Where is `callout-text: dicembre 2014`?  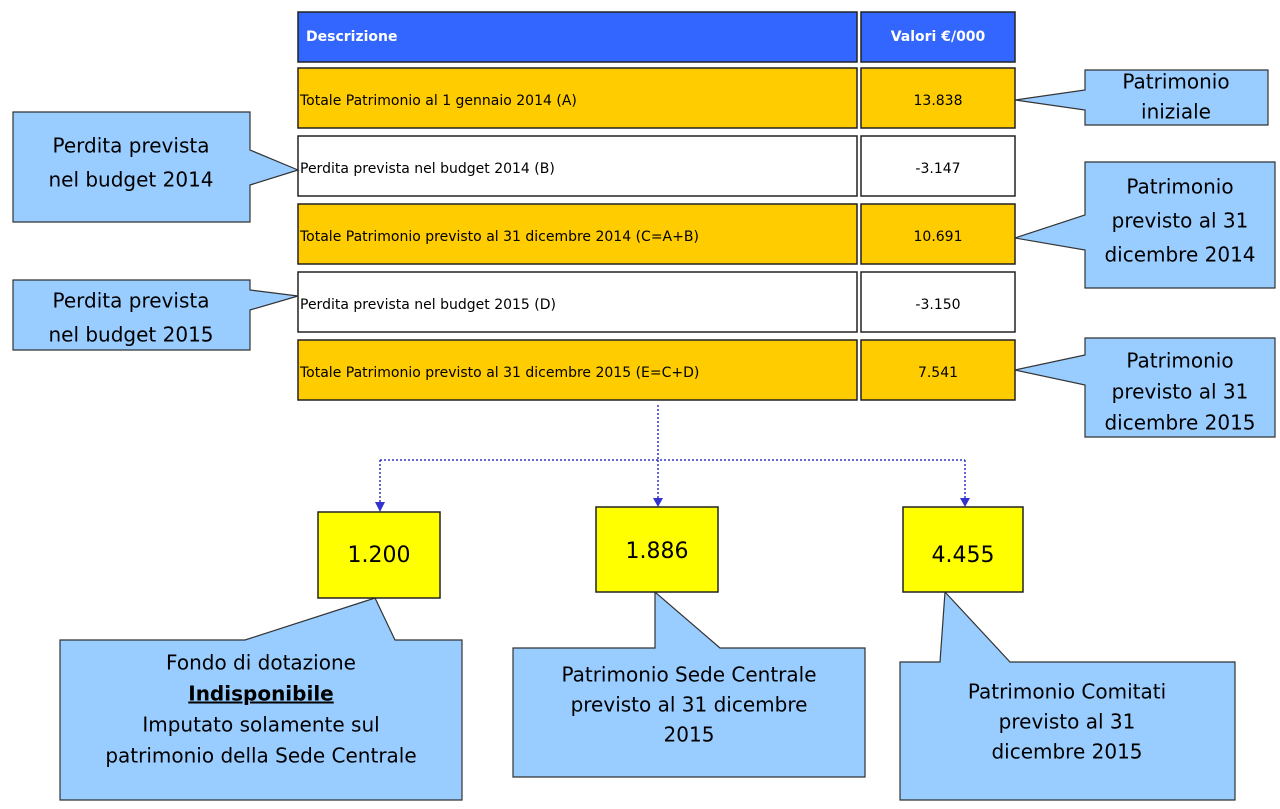
callout-text: dicembre 2014 is located at coordinates (1179, 255).